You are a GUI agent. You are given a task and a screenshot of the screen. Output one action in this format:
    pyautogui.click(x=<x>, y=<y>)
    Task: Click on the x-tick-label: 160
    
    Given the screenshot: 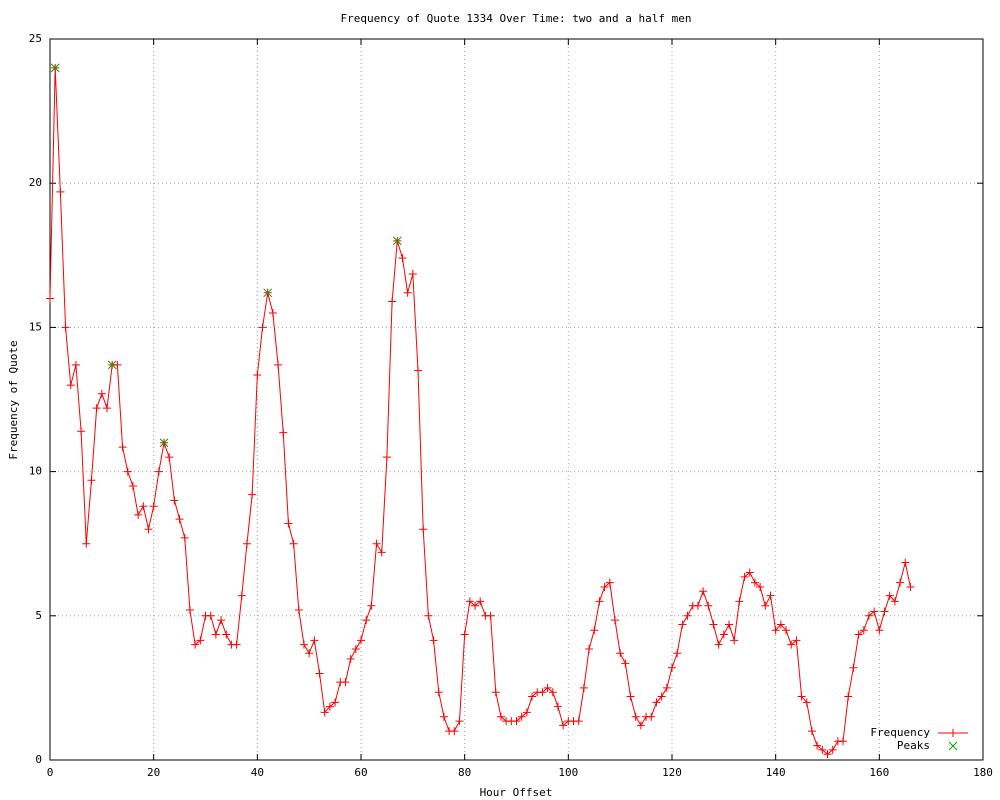 What is the action you would take?
    pyautogui.click(x=879, y=772)
    